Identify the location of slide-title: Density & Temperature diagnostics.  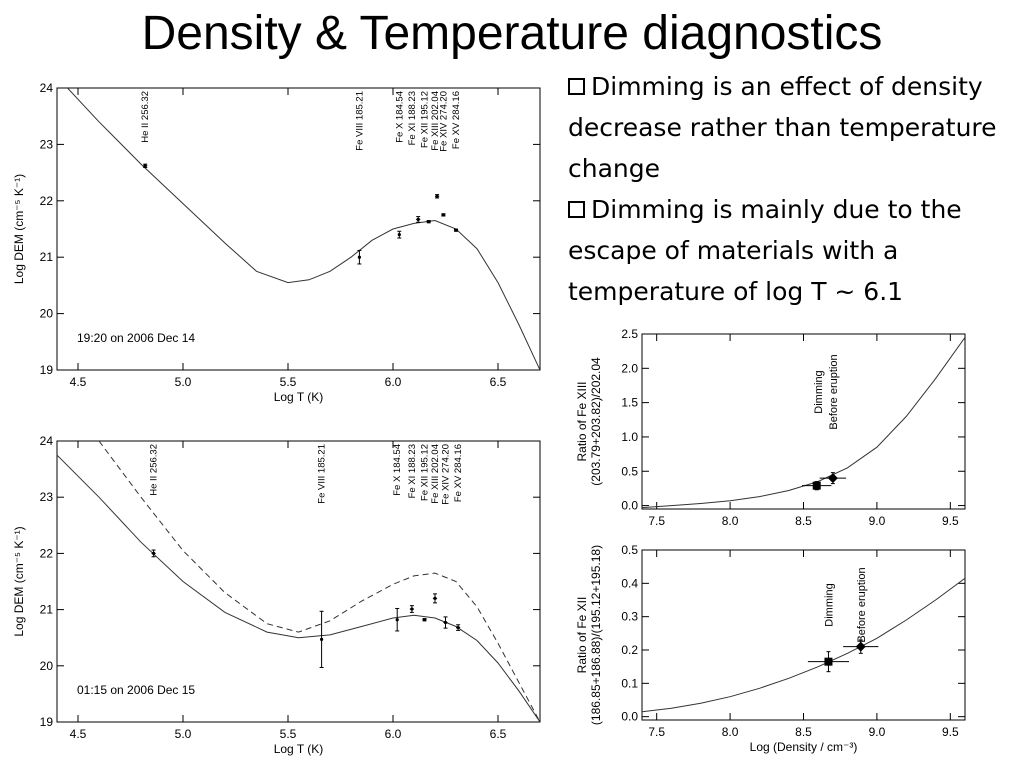
(512, 33).